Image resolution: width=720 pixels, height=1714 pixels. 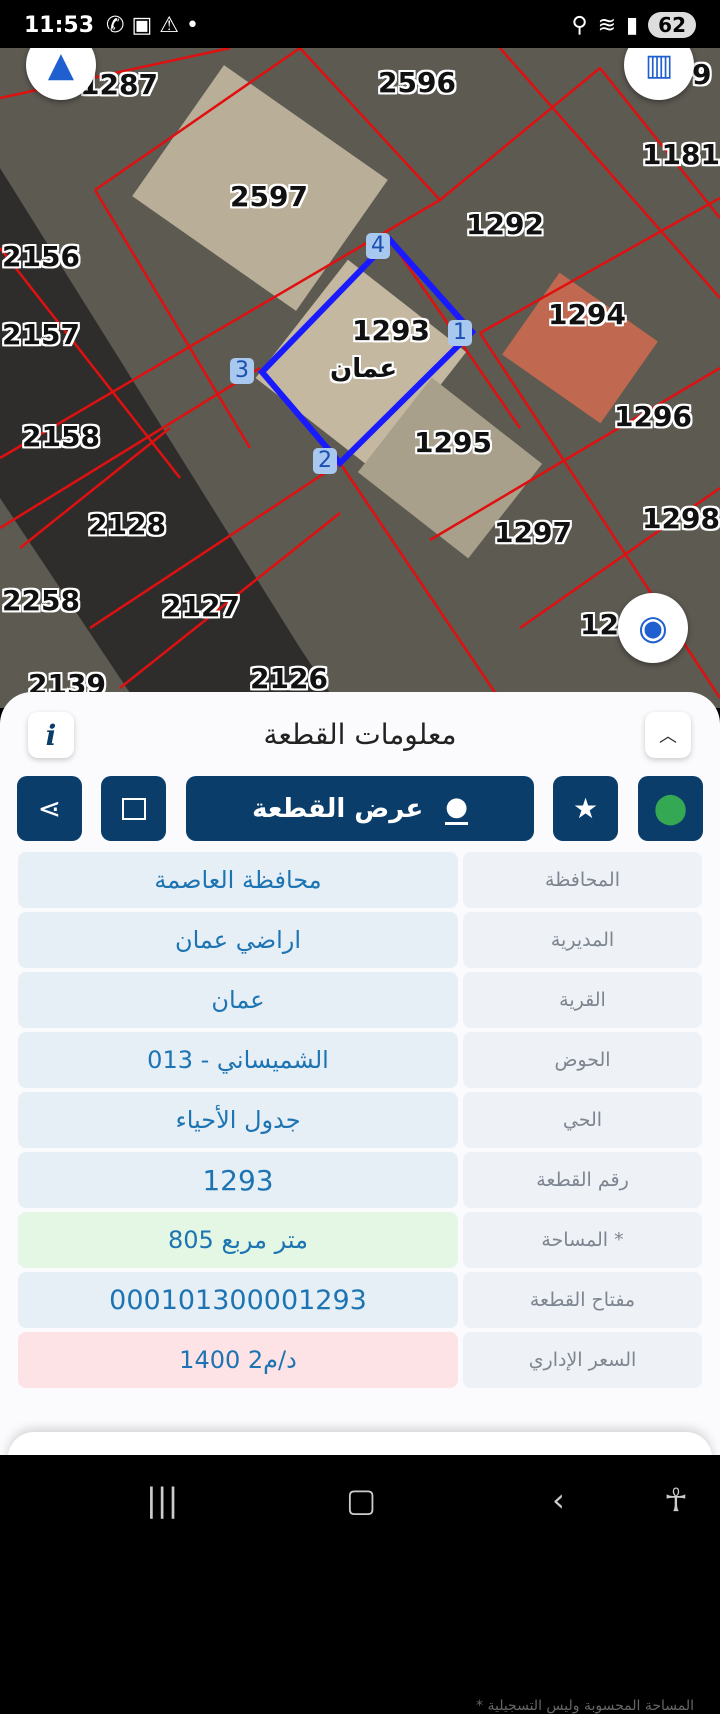 I want to click on parcel-label: 1296, so click(x=653, y=416).